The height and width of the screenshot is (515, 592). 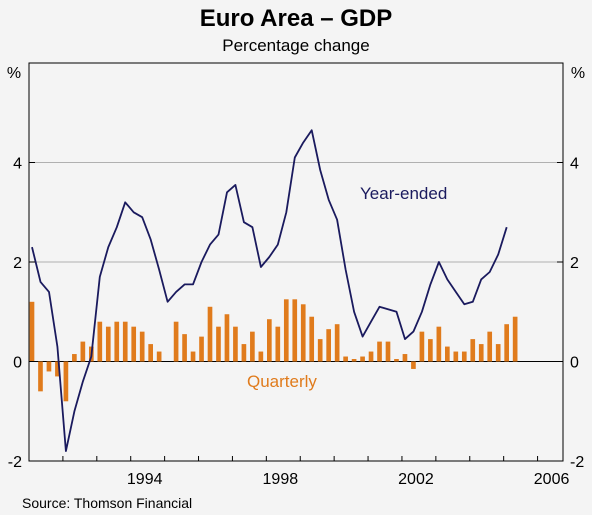 What do you see at coordinates (107, 503) in the screenshot?
I see `source-note: Source: Thomson Financial` at bounding box center [107, 503].